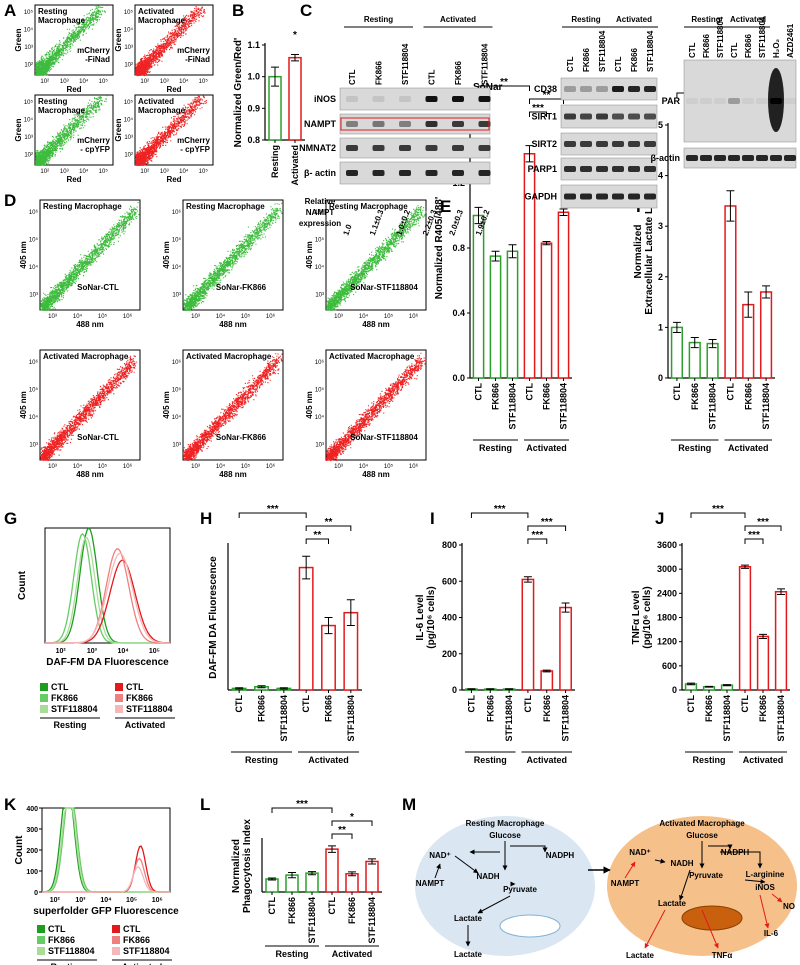 Image resolution: width=800 pixels, height=965 pixels. Describe the element at coordinates (776, 100) in the screenshot. I see `par-smear` at that location.